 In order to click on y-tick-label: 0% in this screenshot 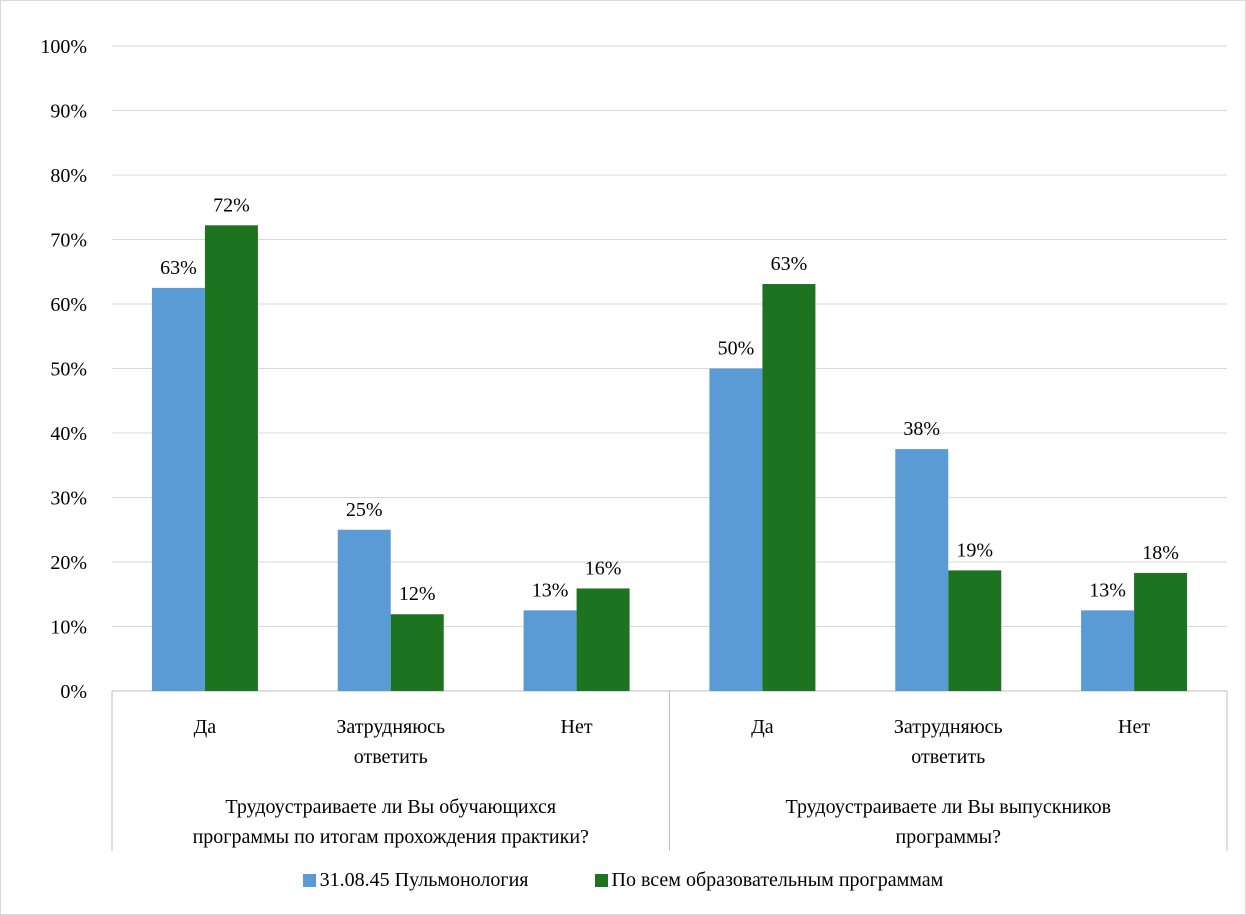, I will do `click(73, 692)`.